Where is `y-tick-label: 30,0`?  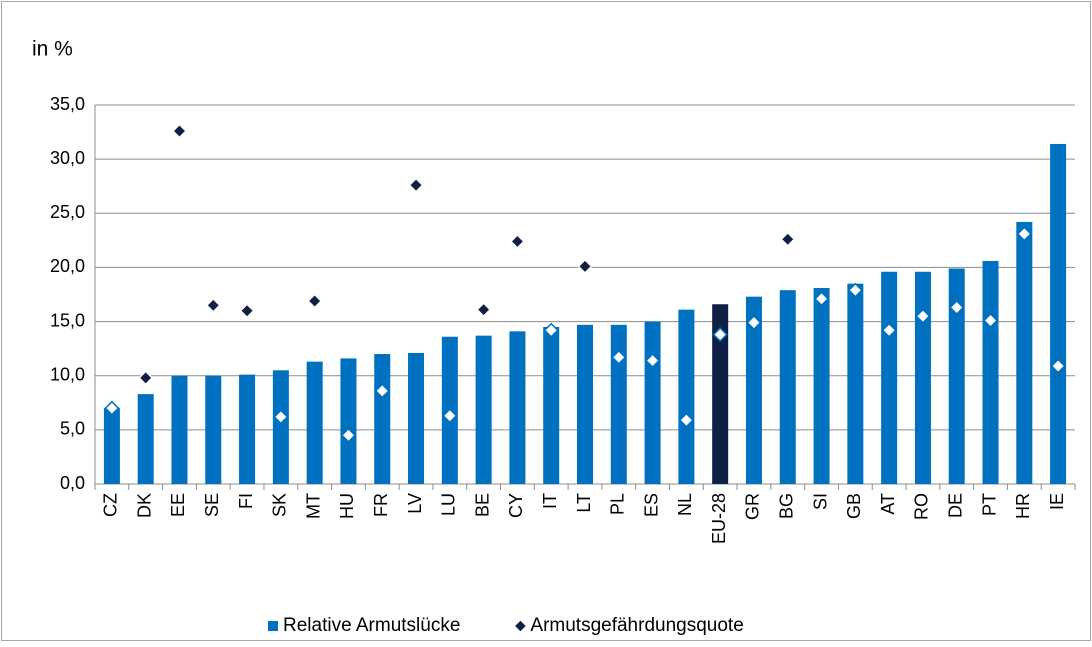 y-tick-label: 30,0 is located at coordinates (67, 158).